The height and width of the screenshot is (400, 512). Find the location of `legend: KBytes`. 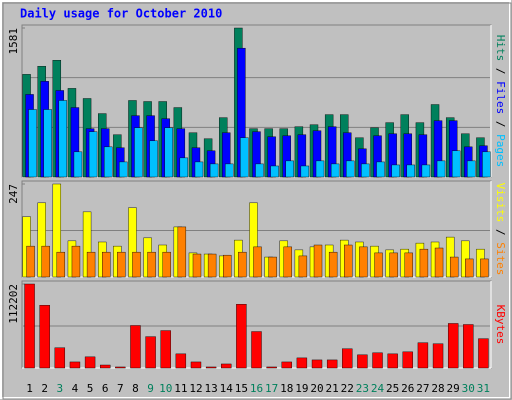

legend: KBytes is located at coordinates (500, 325).